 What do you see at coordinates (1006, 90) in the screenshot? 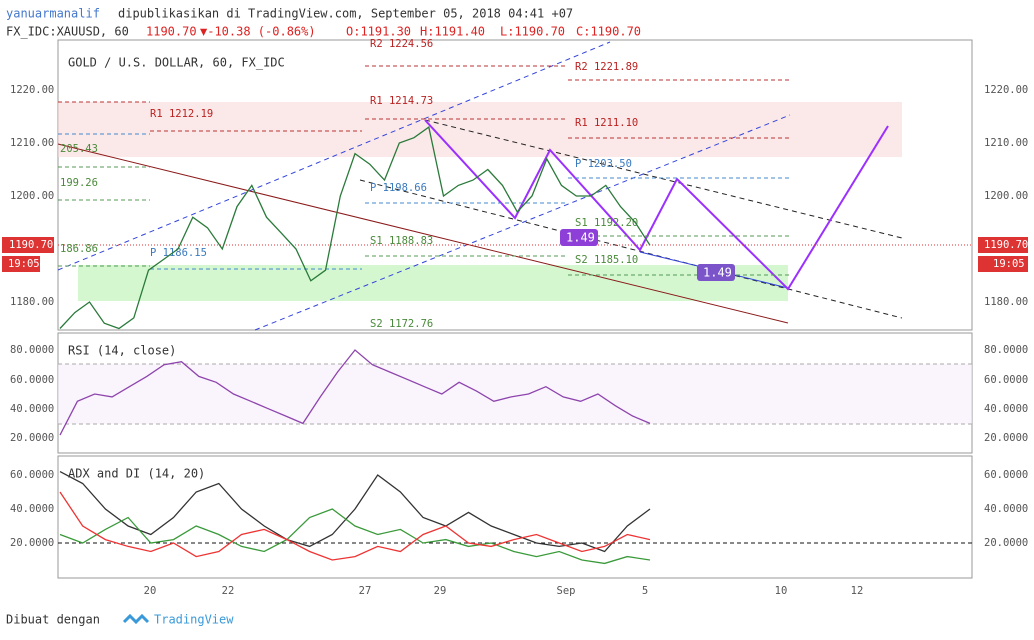
I see `price-axis-label: 1220.00` at bounding box center [1006, 90].